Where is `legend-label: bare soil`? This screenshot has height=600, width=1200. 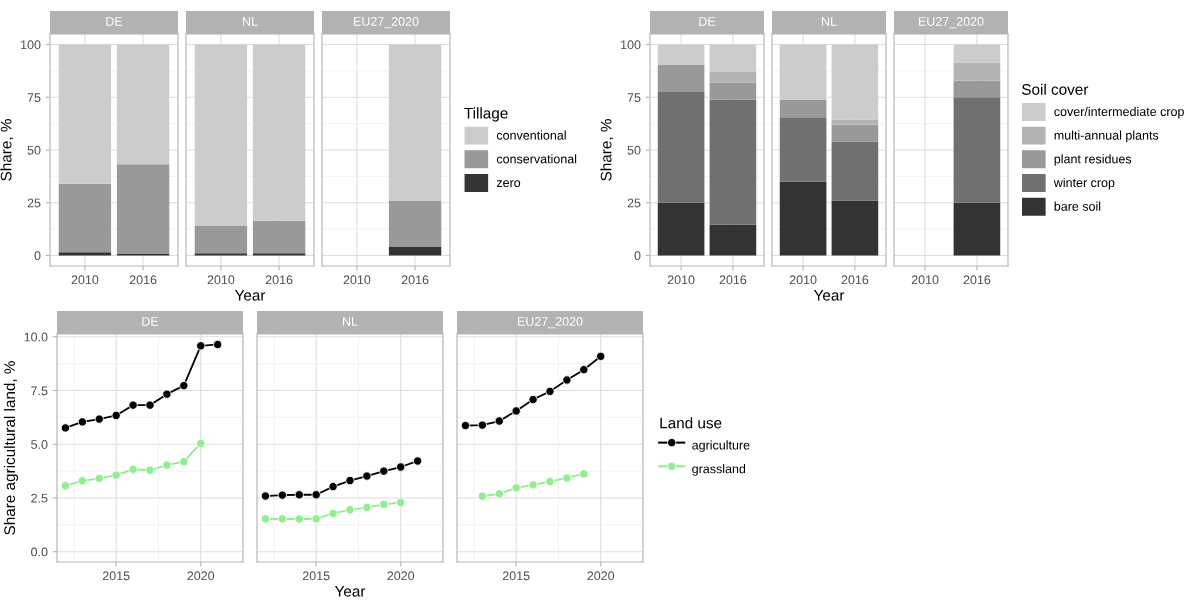
legend-label: bare soil is located at coordinates (1077, 206).